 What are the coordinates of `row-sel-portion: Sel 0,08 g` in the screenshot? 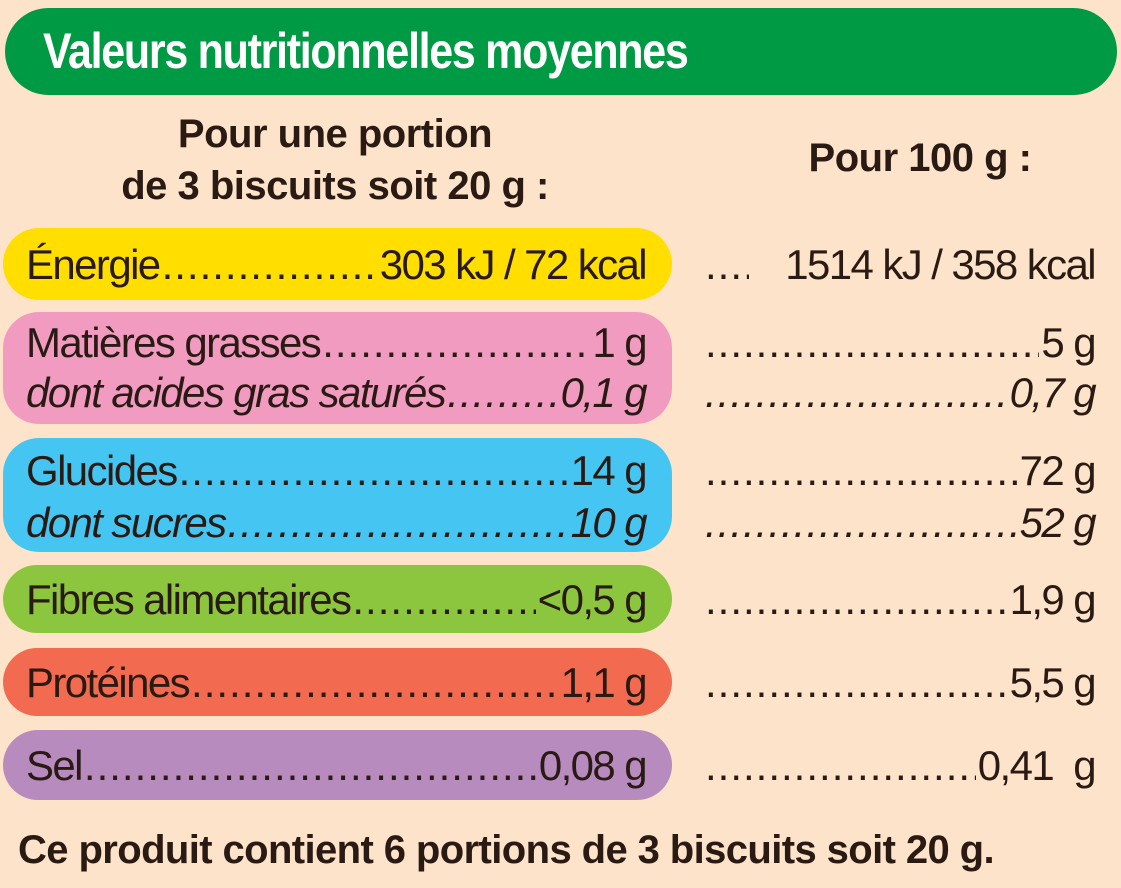 It's located at (337, 766).